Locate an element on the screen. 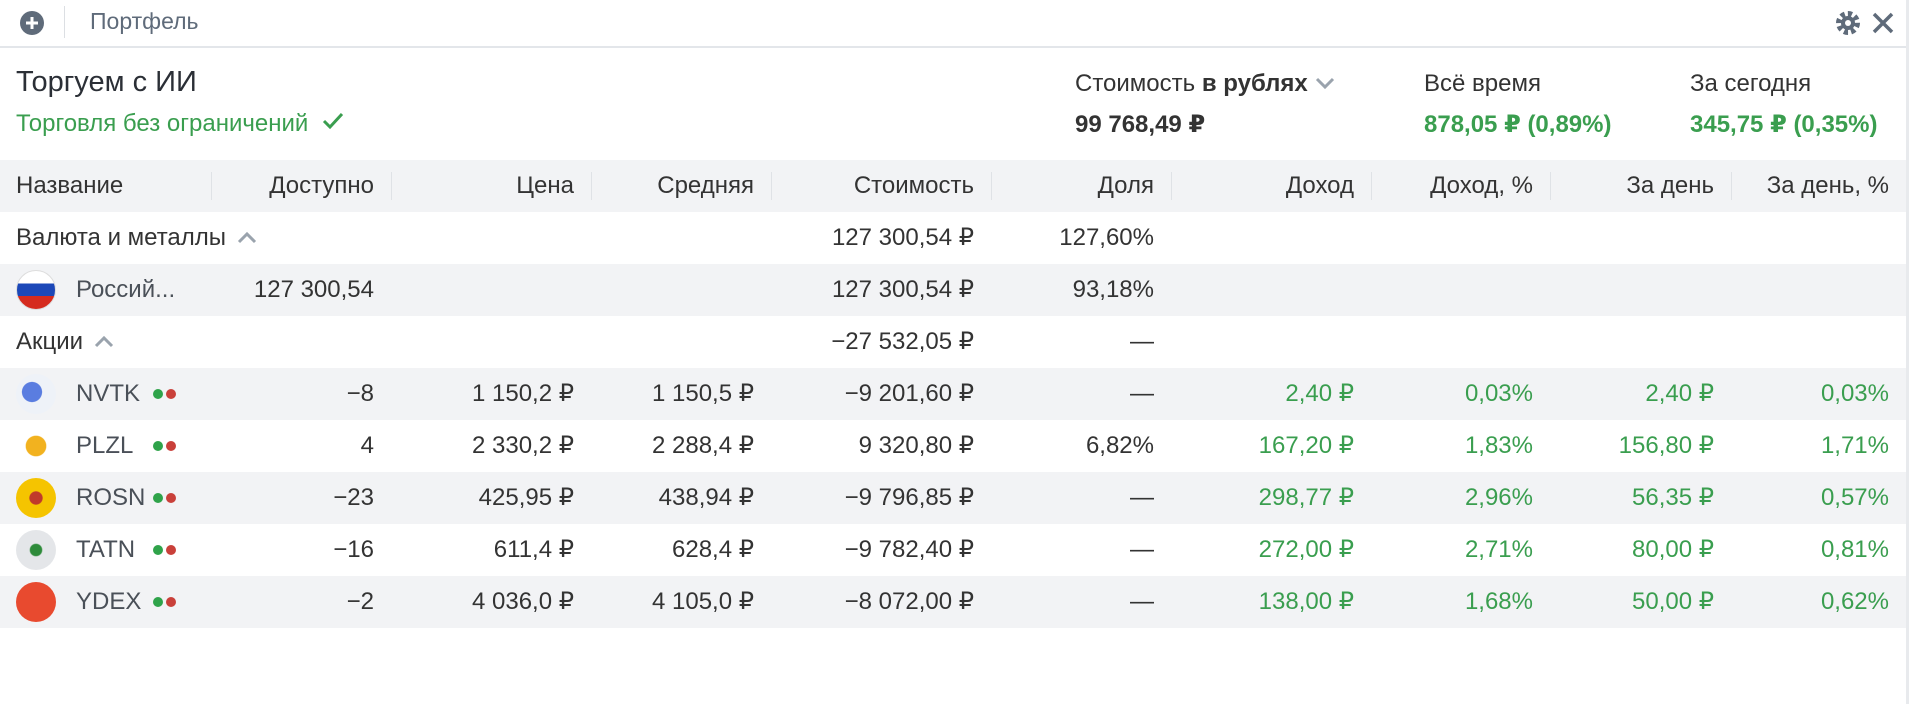  value-label-text: Стоимость is located at coordinates (1135, 83).